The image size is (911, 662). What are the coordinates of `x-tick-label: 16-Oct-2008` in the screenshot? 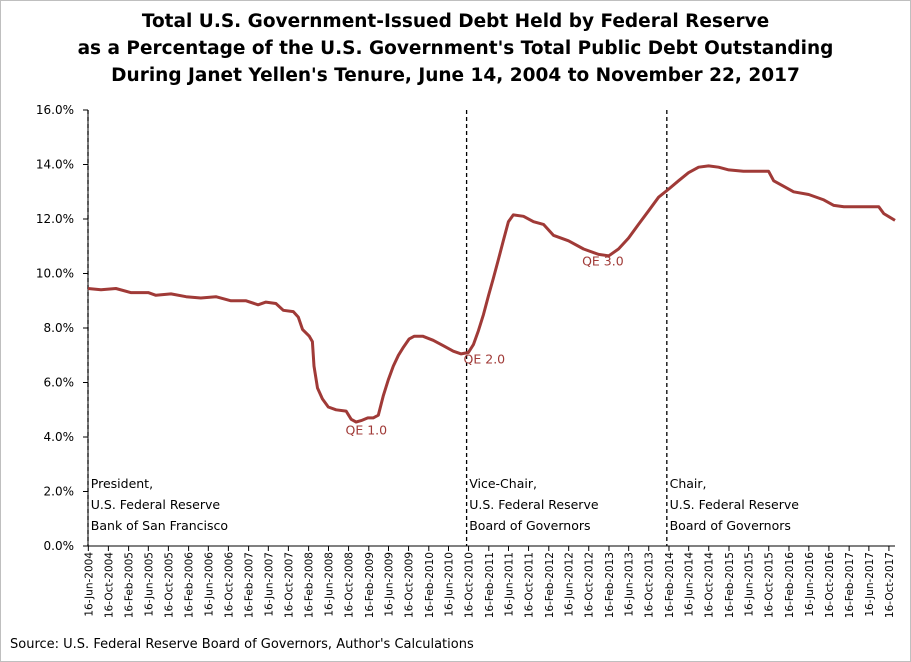 It's located at (350, 585).